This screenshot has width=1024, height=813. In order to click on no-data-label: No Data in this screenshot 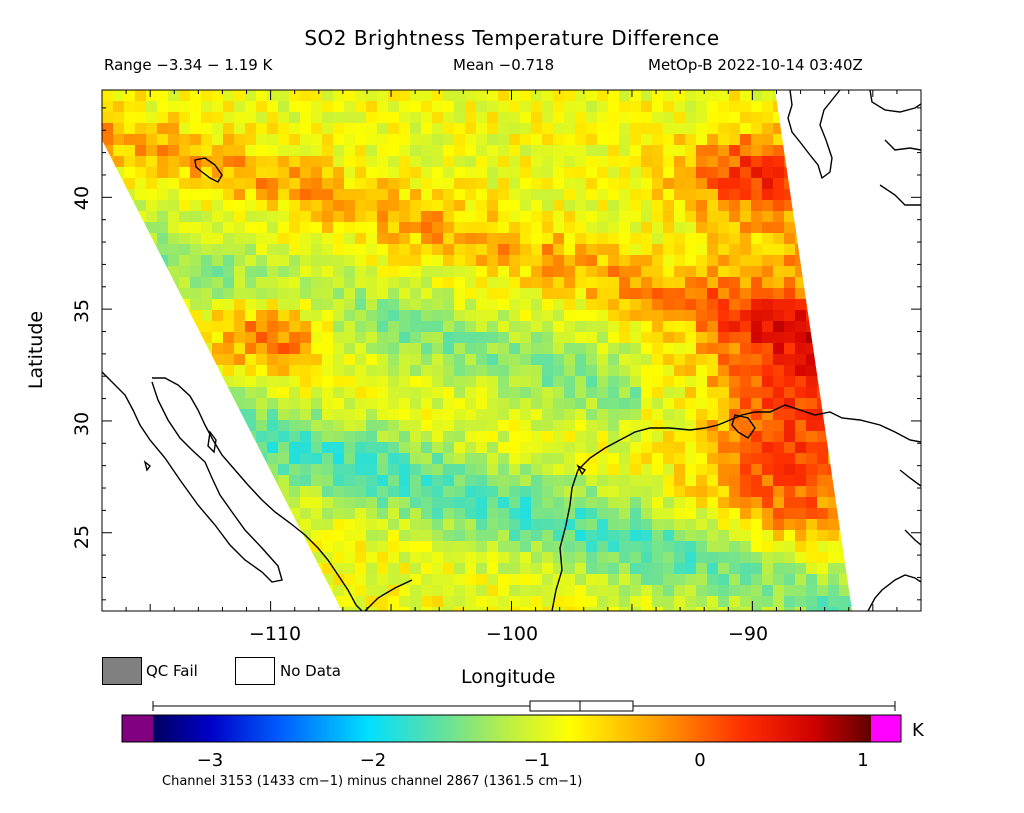, I will do `click(310, 671)`.